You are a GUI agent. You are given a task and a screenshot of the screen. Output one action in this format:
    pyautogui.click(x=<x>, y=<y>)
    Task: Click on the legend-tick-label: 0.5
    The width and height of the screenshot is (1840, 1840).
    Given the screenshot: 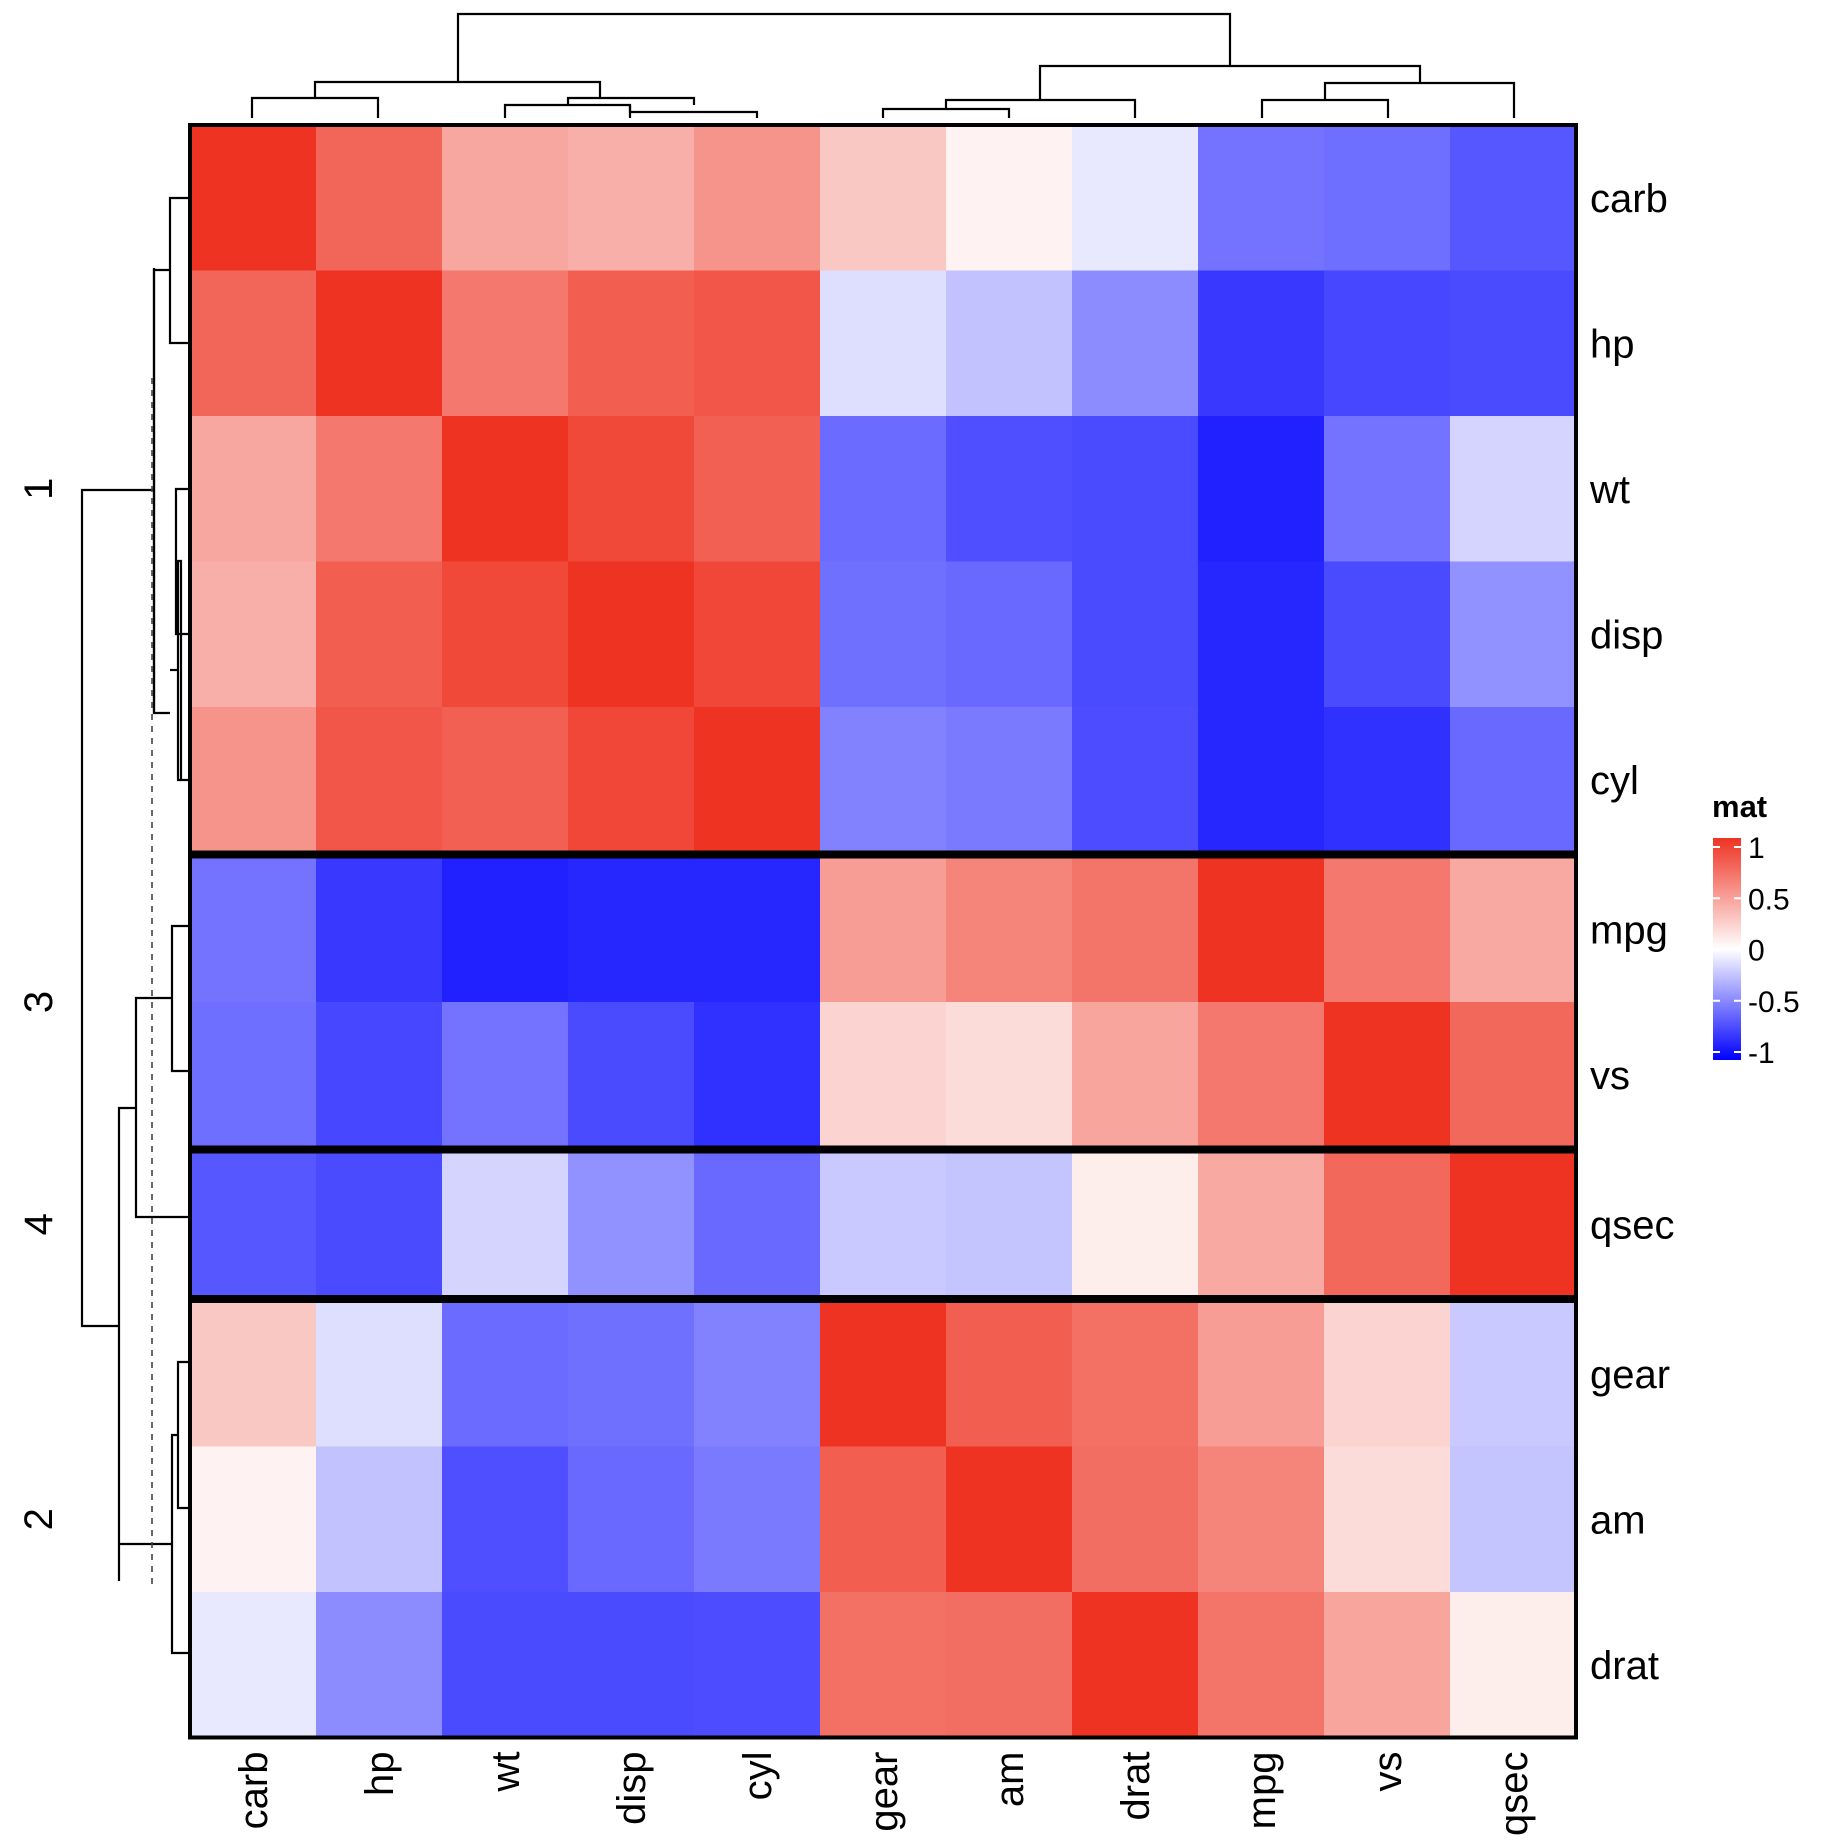 What is the action you would take?
    pyautogui.click(x=1769, y=899)
    